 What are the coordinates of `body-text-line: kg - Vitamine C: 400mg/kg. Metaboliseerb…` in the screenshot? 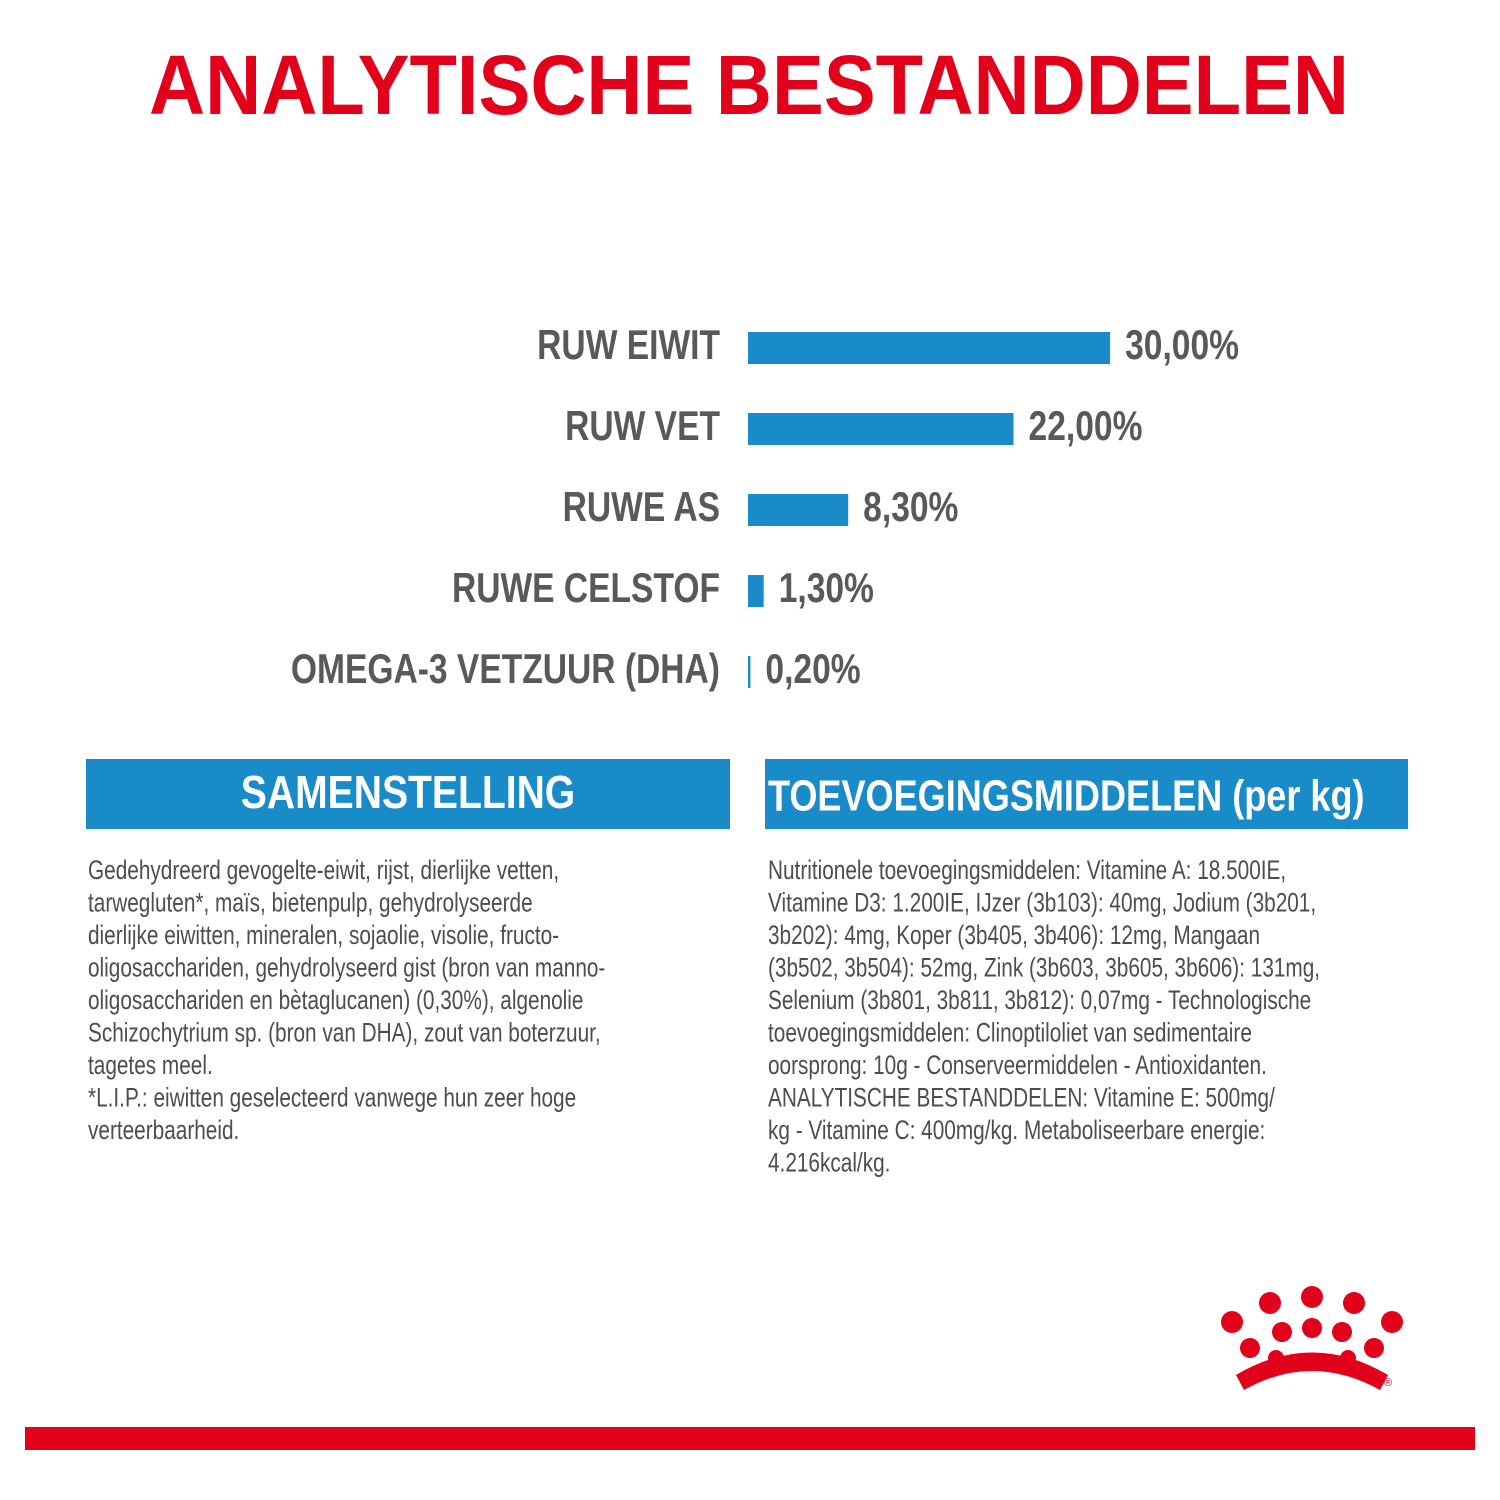 It's located at (1016, 1131).